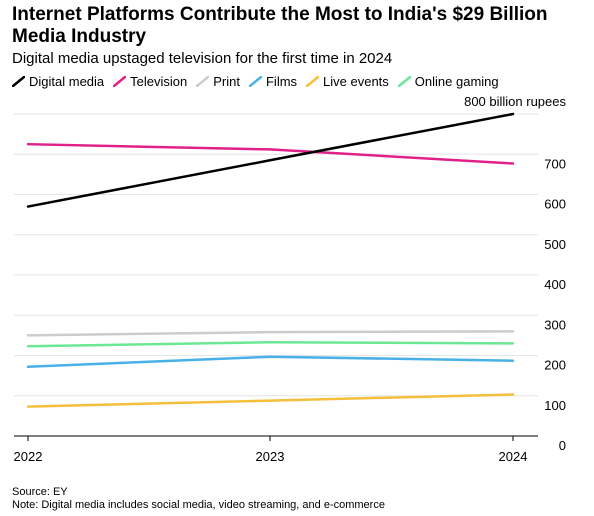  What do you see at coordinates (555, 405) in the screenshot?
I see `y-tick-label: 100` at bounding box center [555, 405].